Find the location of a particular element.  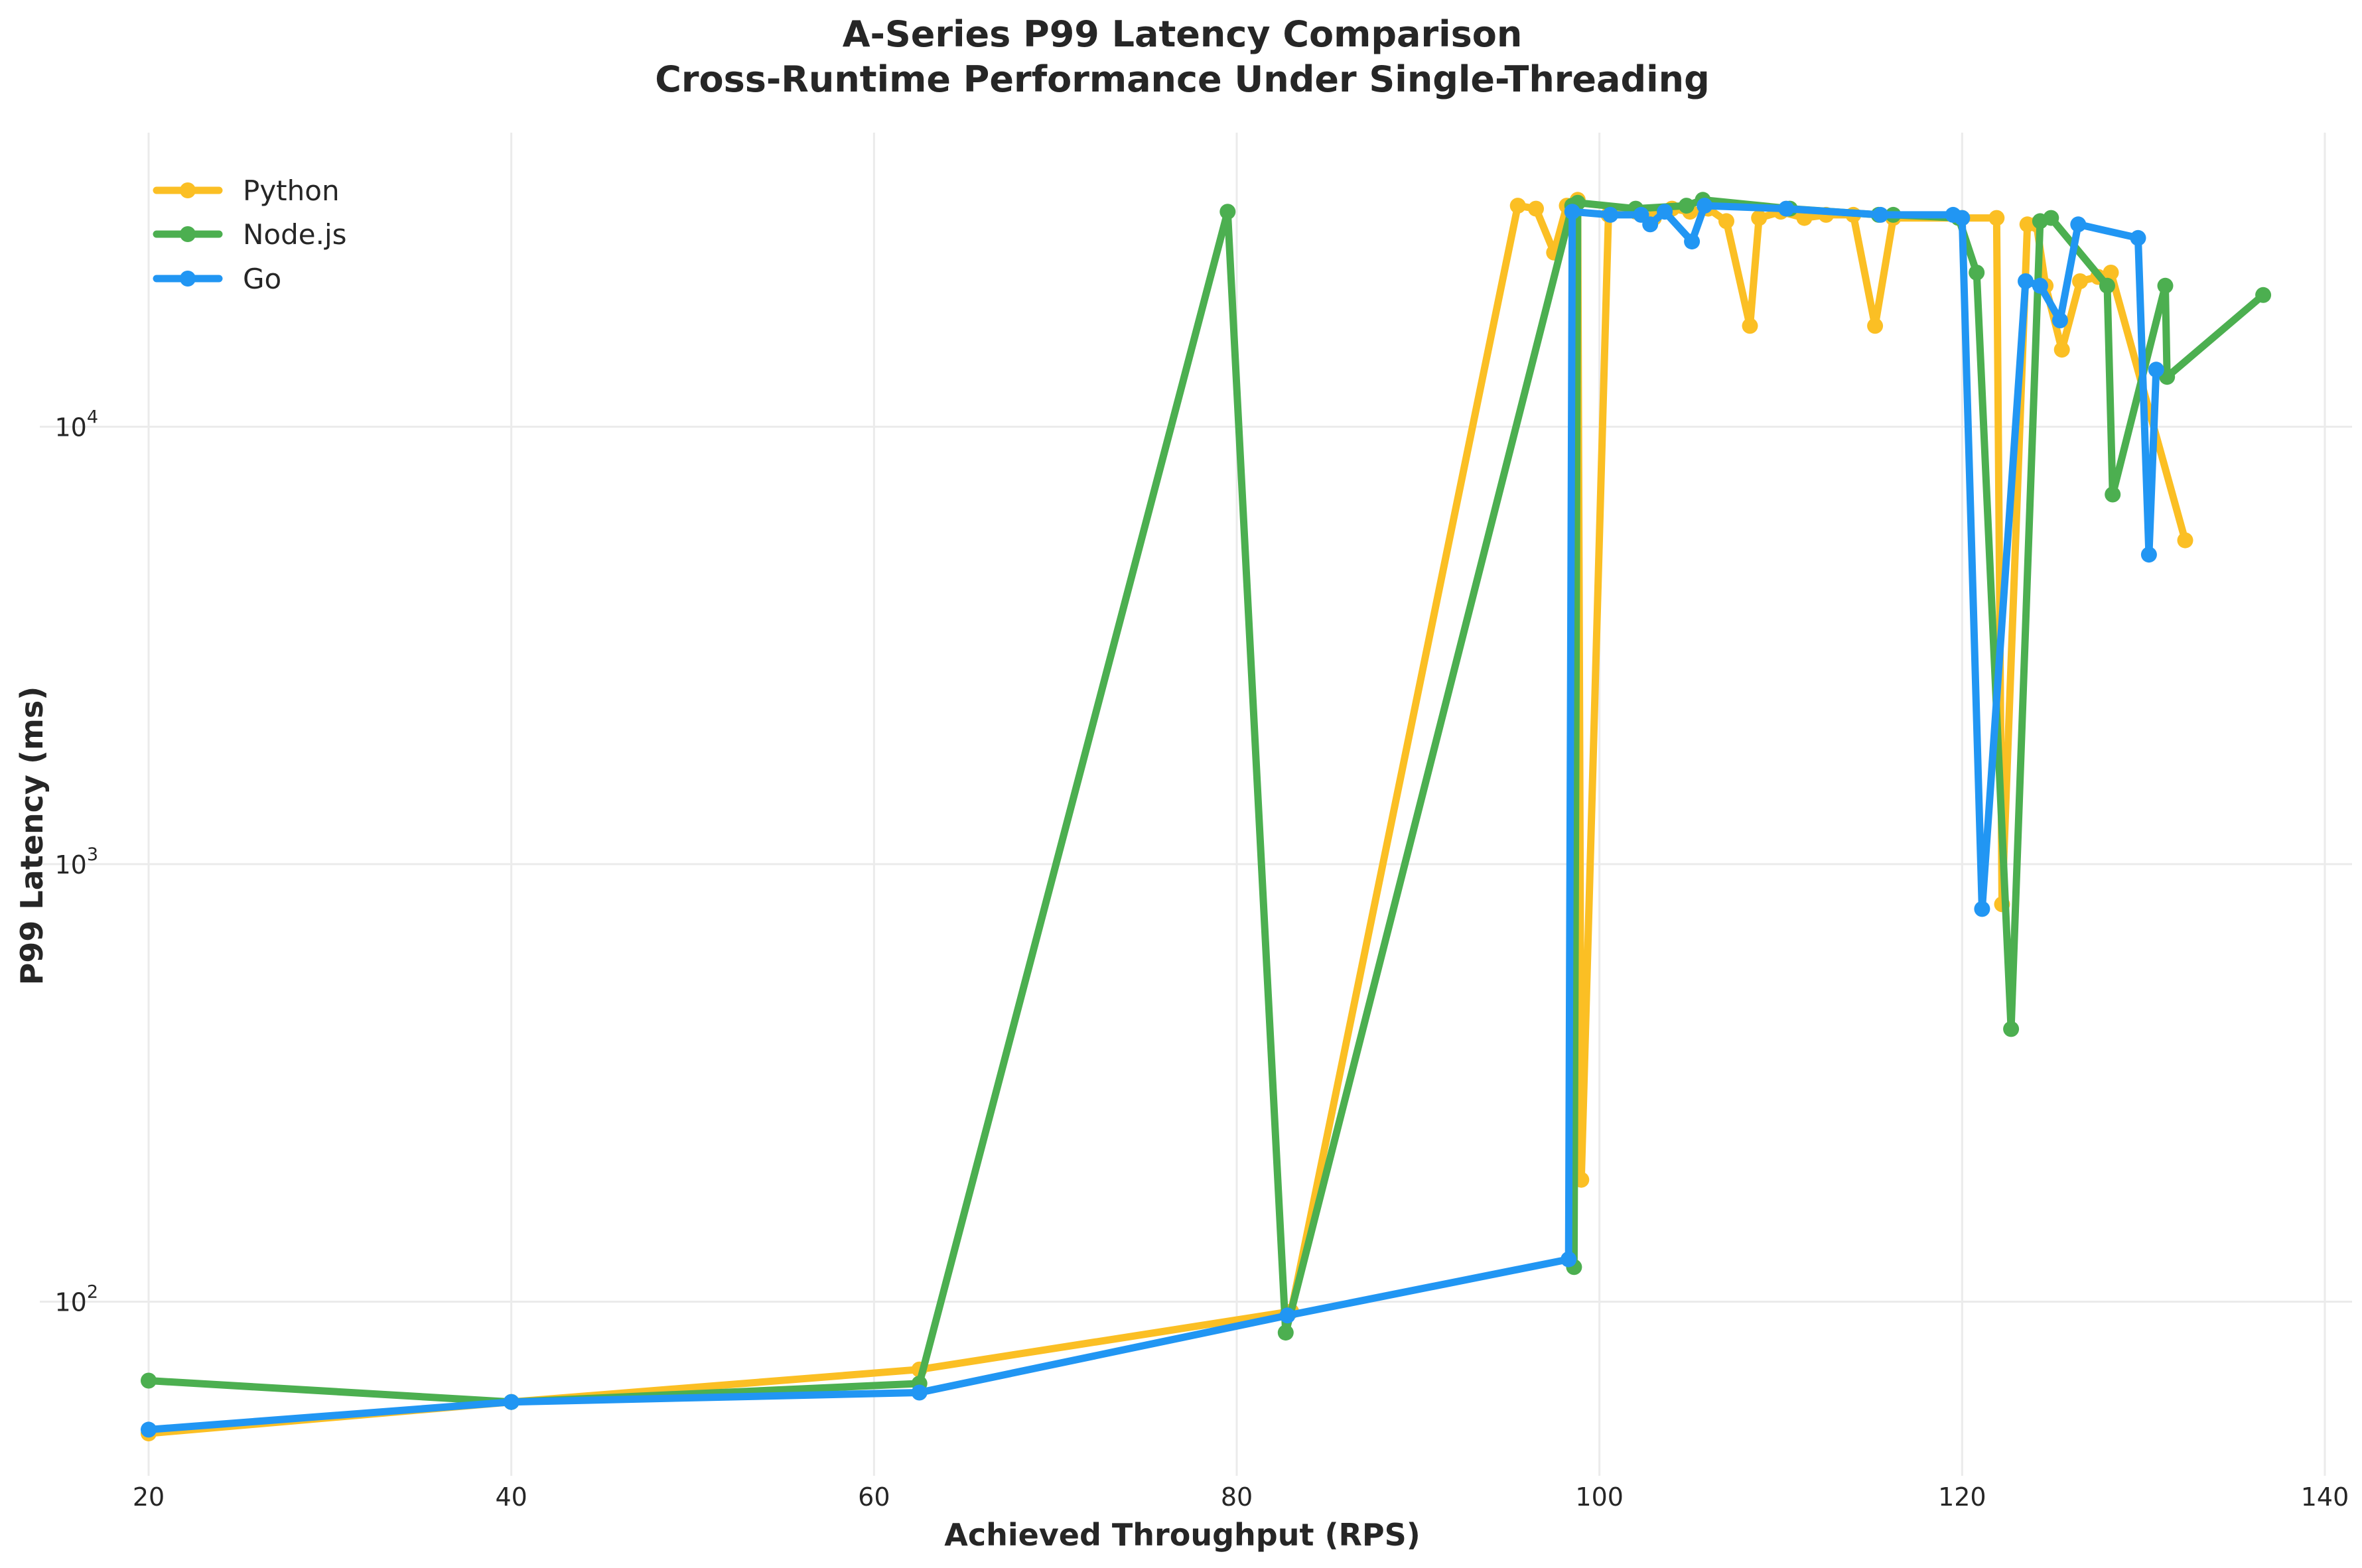

y-axis-label: P99 Latency (ms) is located at coordinates (32, 836).